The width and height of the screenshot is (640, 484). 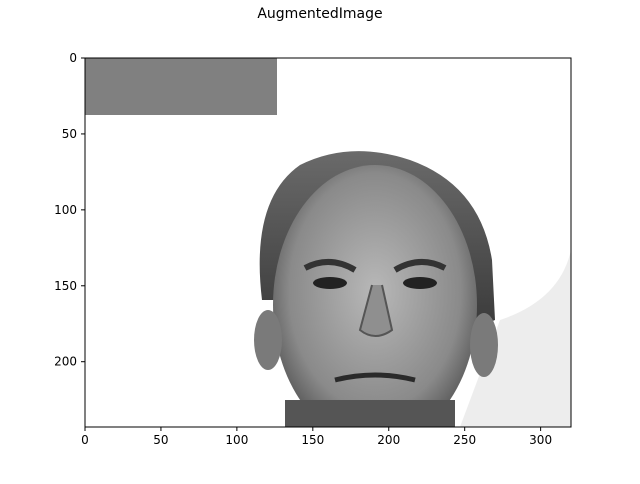 I want to click on x-tick-label: 250, so click(x=464, y=440).